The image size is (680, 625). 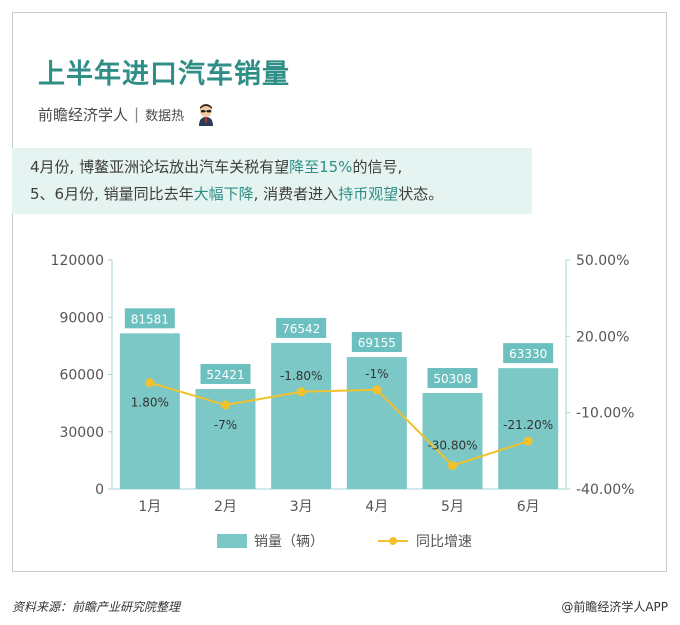 What do you see at coordinates (289, 542) in the screenshot?
I see `legend-label-sales: 销量（辆）` at bounding box center [289, 542].